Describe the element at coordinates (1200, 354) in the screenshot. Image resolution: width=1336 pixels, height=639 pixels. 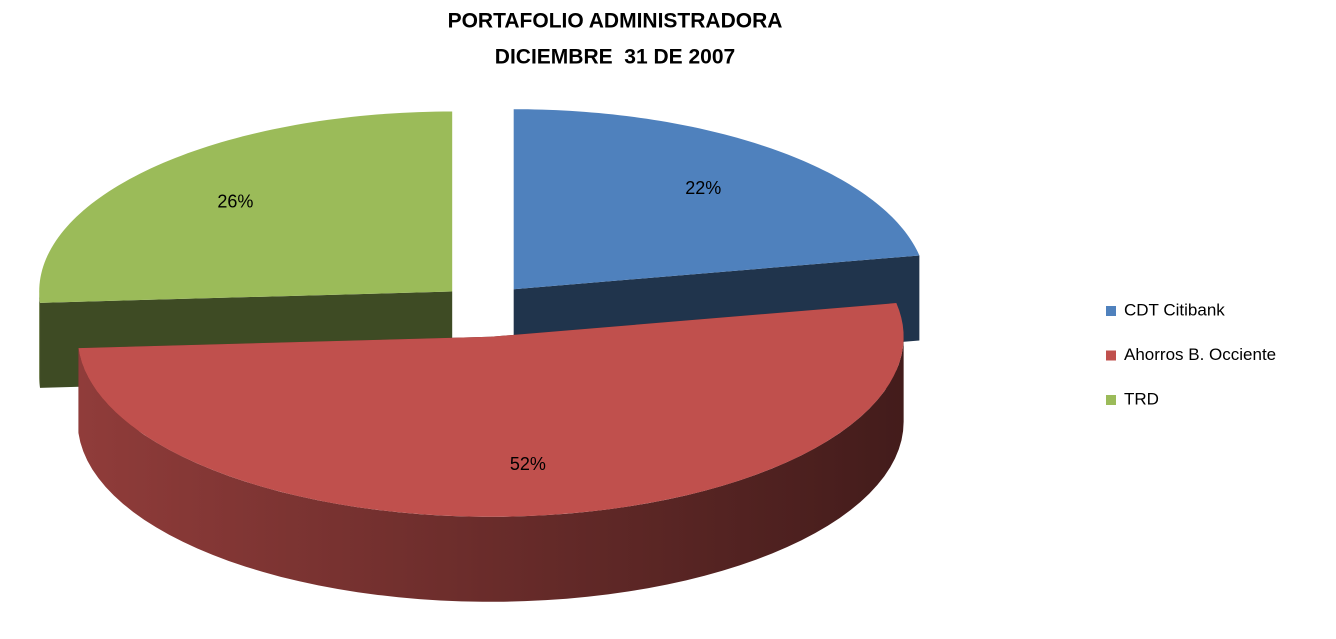
I see `legend-label: Ahorros B. Occiente` at that location.